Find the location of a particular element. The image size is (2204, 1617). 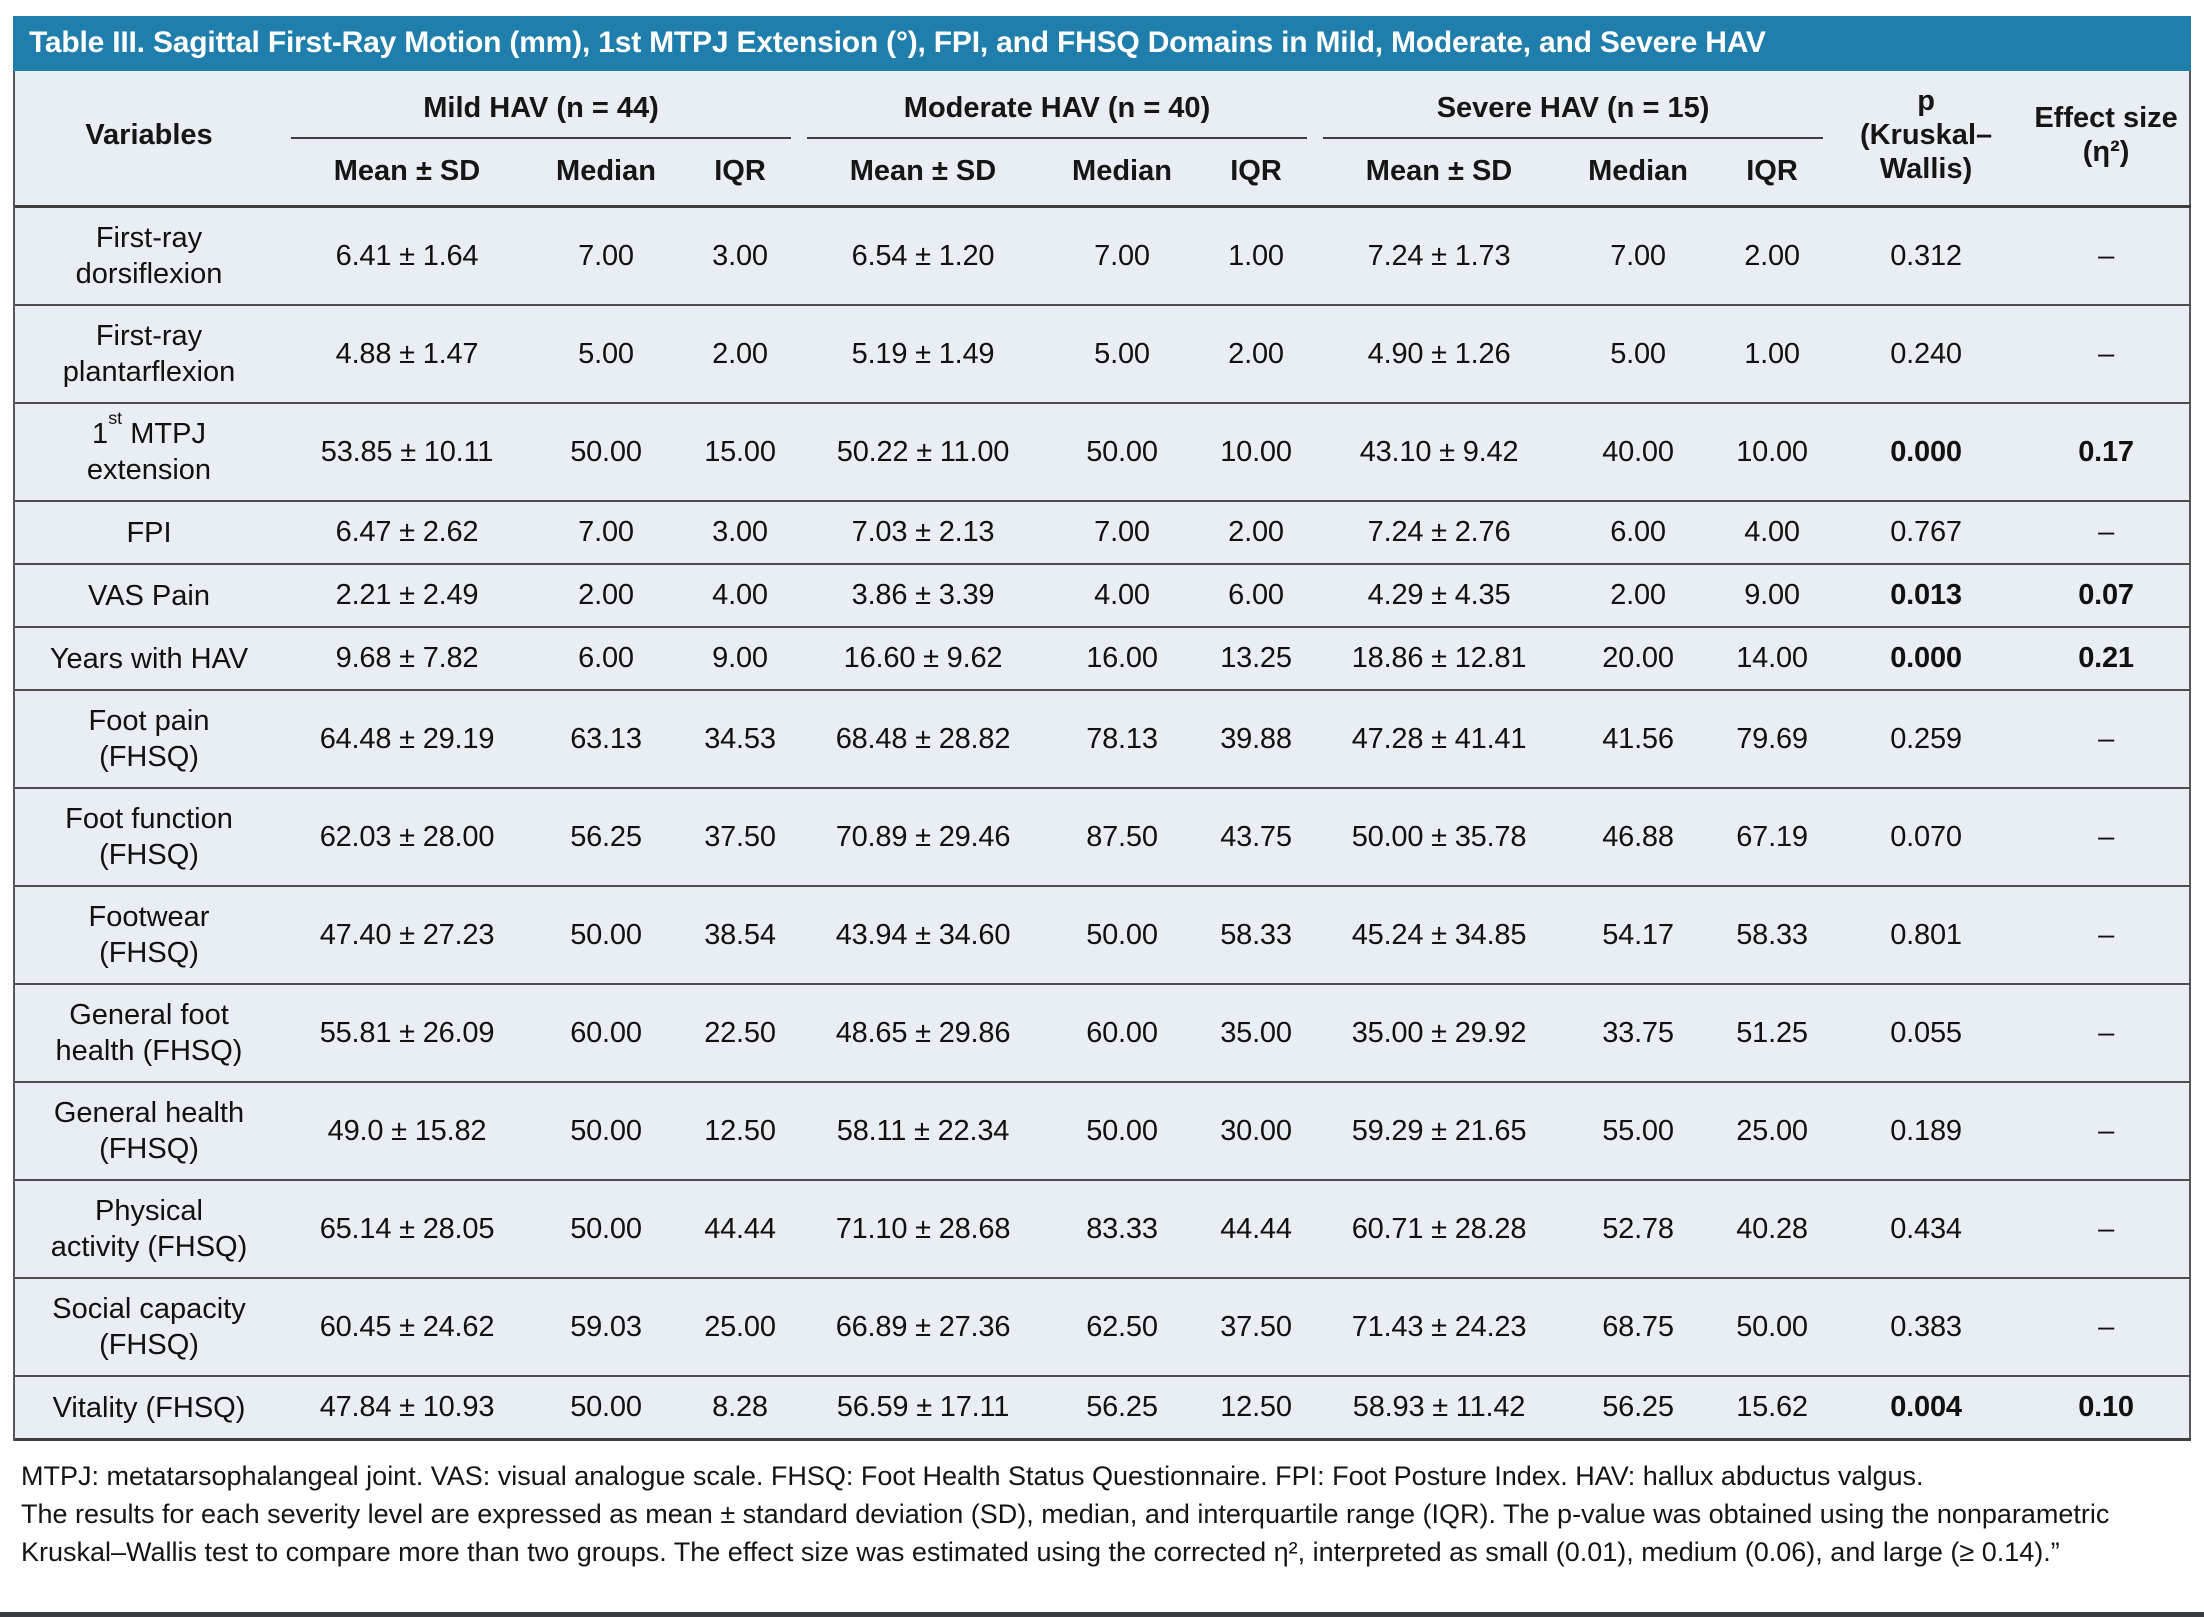

cell-severe-mean-sd: 4.29 ± 4.35 is located at coordinates (1439, 596).